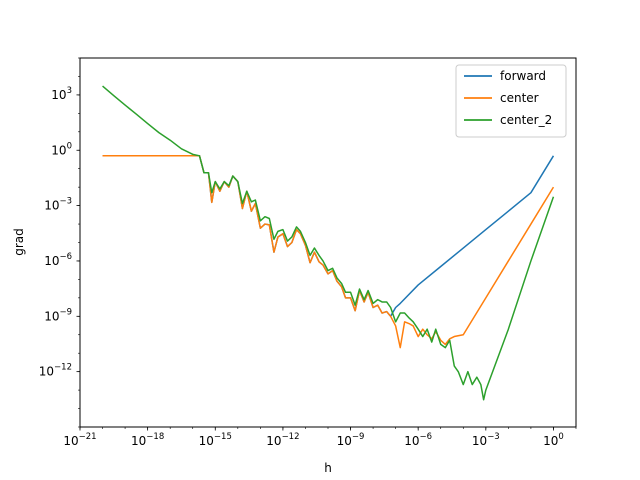 The height and width of the screenshot is (480, 640). I want to click on x-axis-label: h, so click(328, 468).